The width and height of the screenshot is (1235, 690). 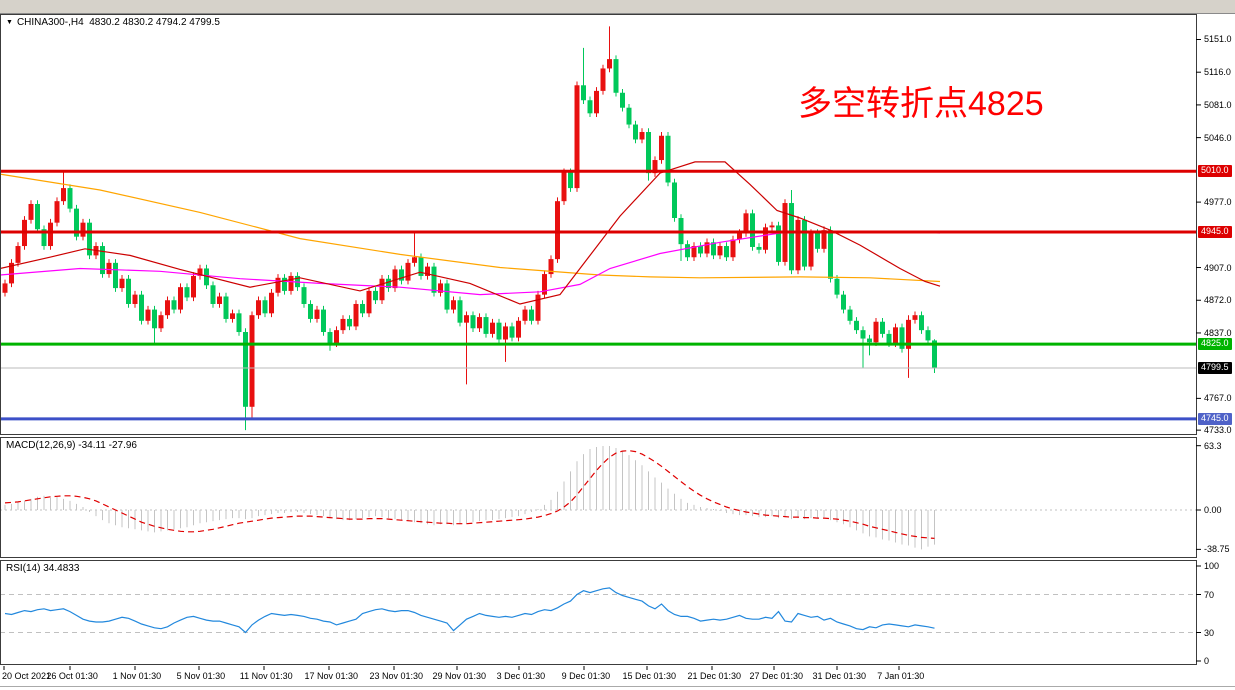 I want to click on price-badge: 4825.0, so click(x=1215, y=344).